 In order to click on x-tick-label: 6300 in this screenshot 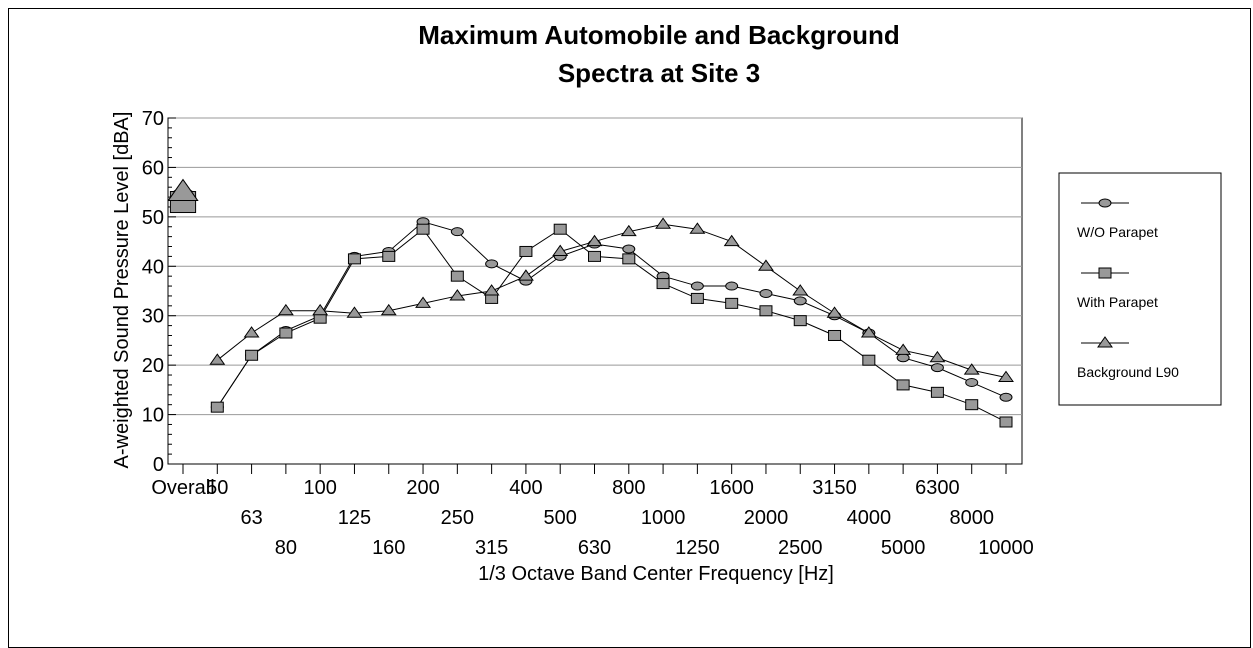, I will do `click(937, 488)`.